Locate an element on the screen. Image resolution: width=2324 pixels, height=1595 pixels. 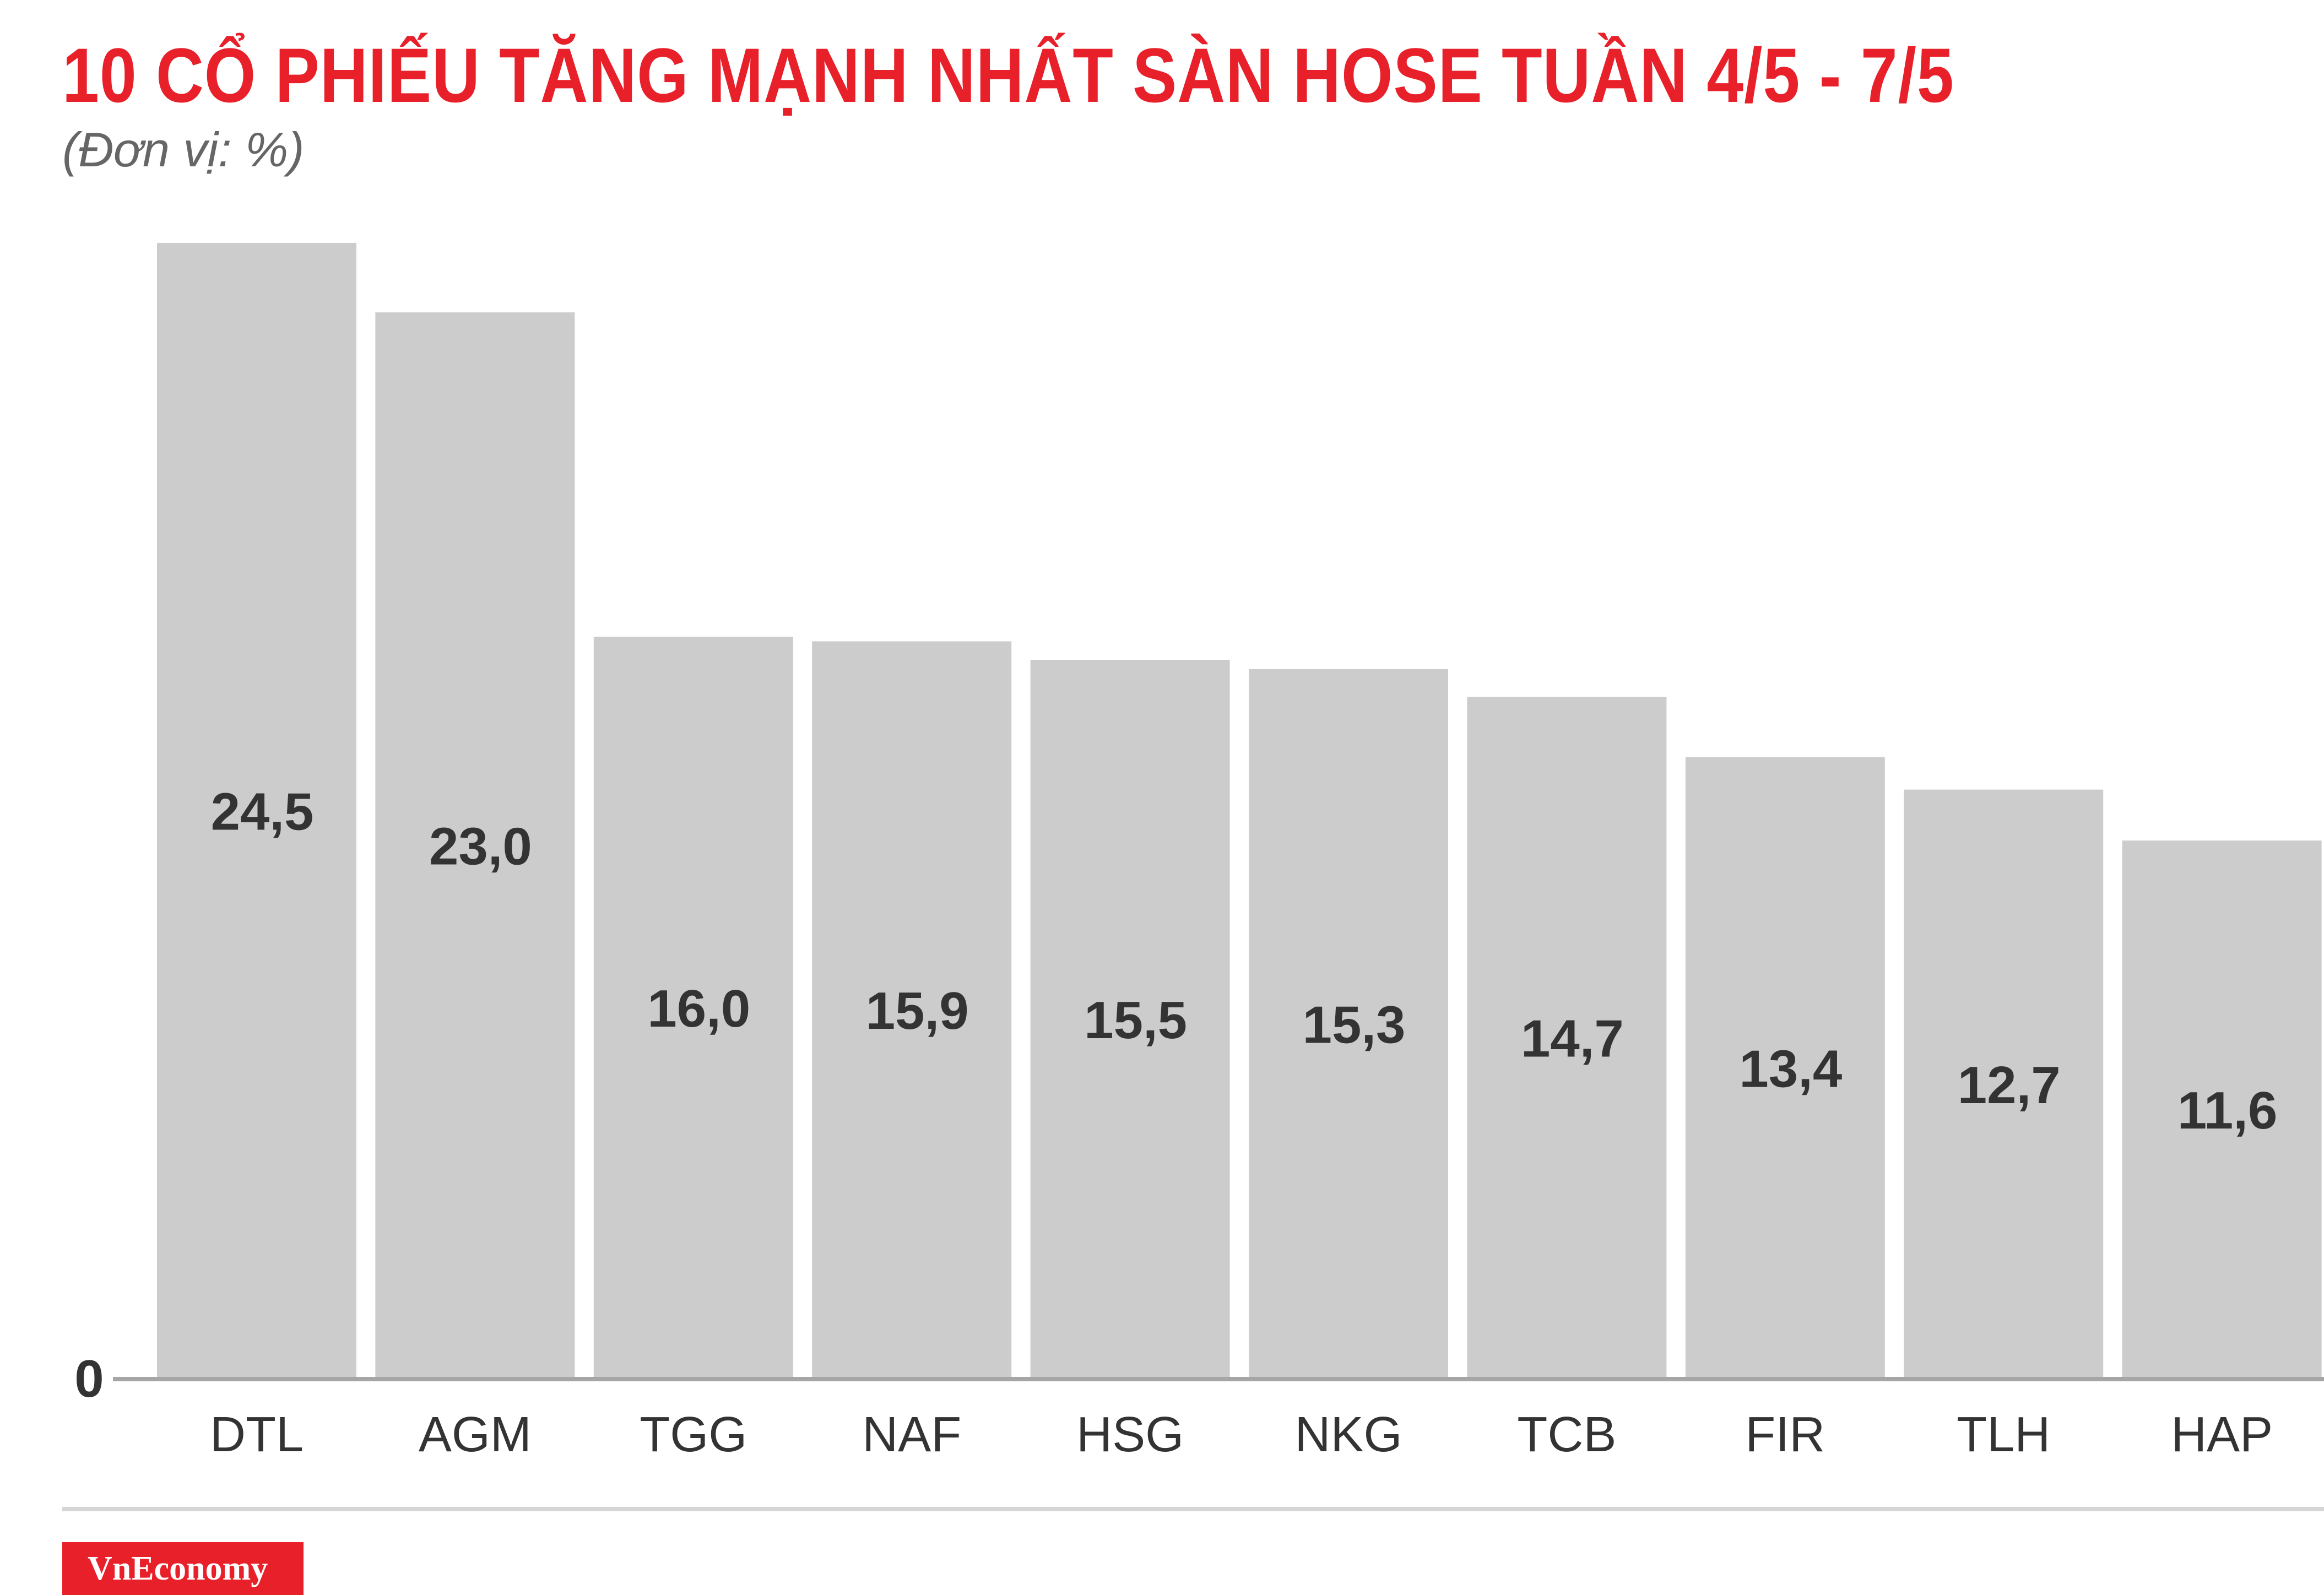
x-tick-label-hap: HAP is located at coordinates (2222, 1434).